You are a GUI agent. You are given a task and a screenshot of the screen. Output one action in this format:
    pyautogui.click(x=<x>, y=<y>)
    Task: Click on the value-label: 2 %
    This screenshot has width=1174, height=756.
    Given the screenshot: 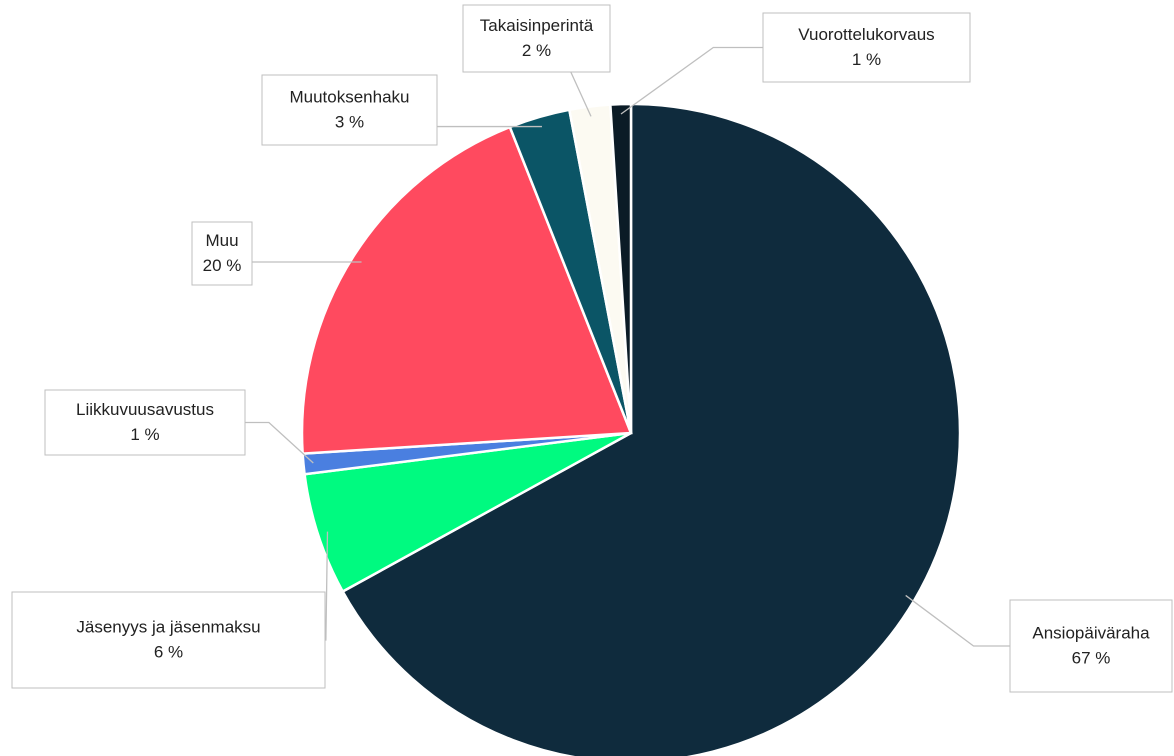 What is the action you would take?
    pyautogui.click(x=536, y=50)
    